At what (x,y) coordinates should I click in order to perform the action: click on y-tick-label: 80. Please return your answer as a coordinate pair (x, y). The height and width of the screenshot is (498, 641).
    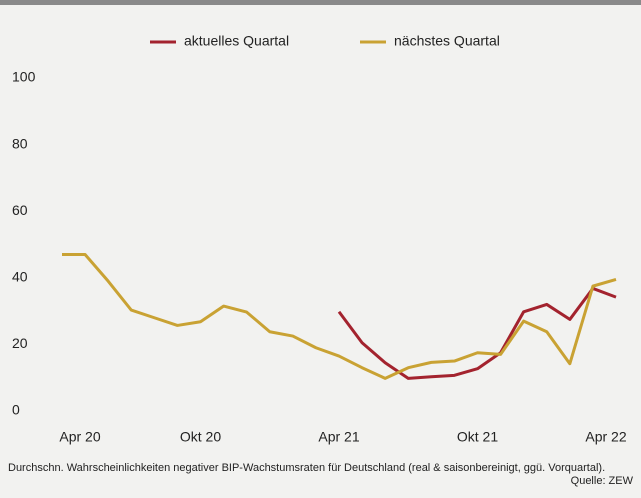
    Looking at the image, I should click on (20, 143).